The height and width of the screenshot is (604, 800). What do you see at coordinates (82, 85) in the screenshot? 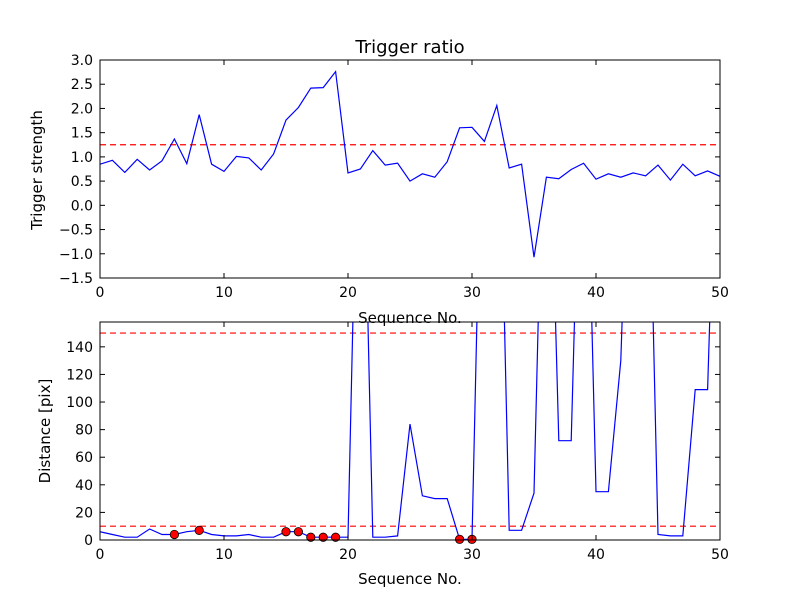
I see `y-tick-label: 2.5` at bounding box center [82, 85].